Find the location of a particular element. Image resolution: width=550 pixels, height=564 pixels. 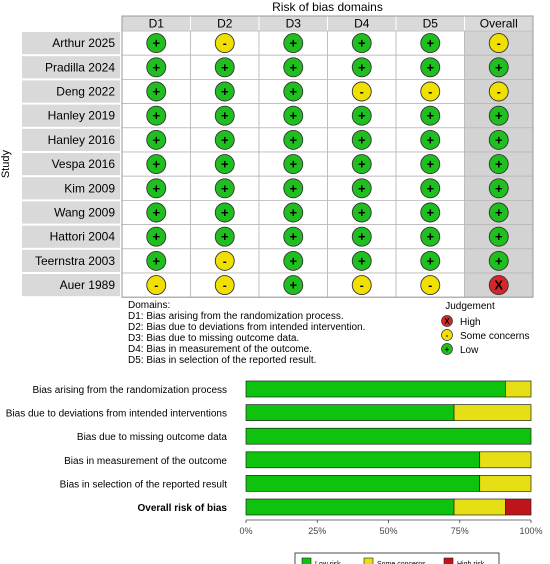

bar-legend-label-high-risk: High risk is located at coordinates (471, 562).